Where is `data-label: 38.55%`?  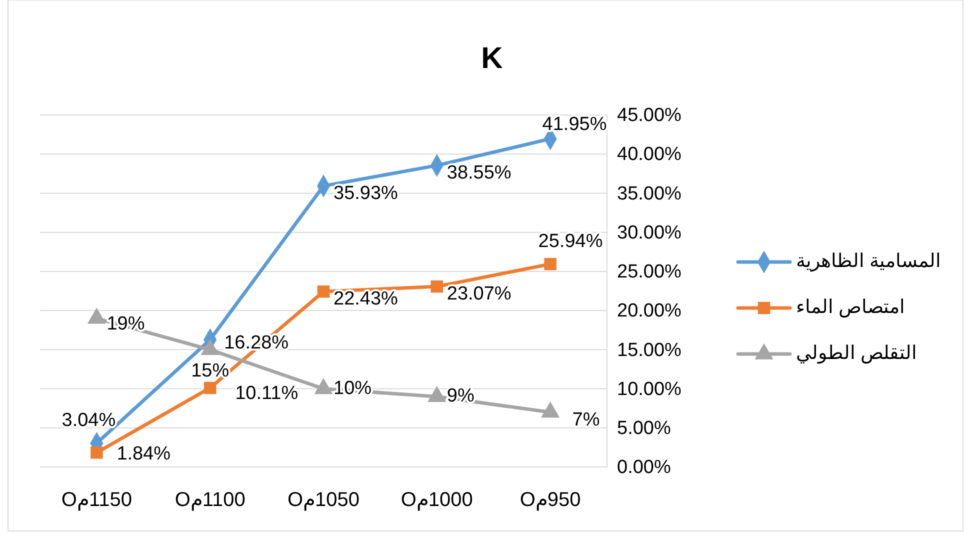 data-label: 38.55% is located at coordinates (479, 173).